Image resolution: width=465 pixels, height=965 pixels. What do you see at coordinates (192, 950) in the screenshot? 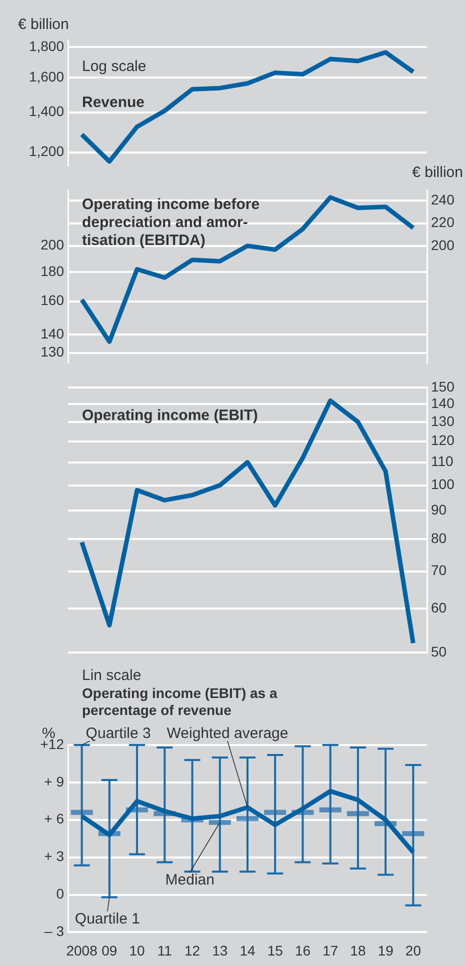
I see `x-tick-label: 12` at bounding box center [192, 950].